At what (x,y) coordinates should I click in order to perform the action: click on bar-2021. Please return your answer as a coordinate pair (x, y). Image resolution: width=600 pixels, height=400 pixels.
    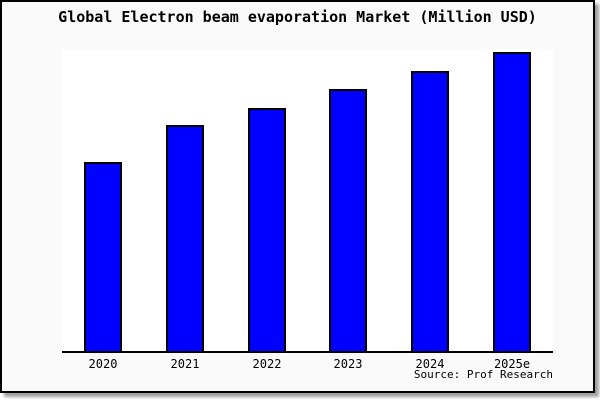
    Looking at the image, I should click on (185, 238).